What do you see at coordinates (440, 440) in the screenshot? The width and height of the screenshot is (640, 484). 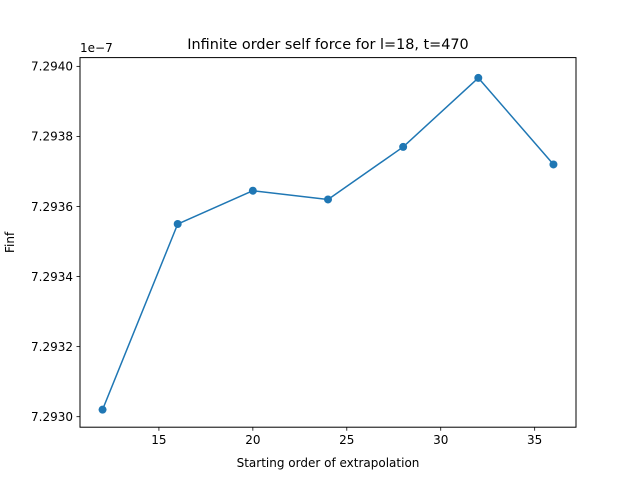 I see `x-tick-label: 30` at bounding box center [440, 440].